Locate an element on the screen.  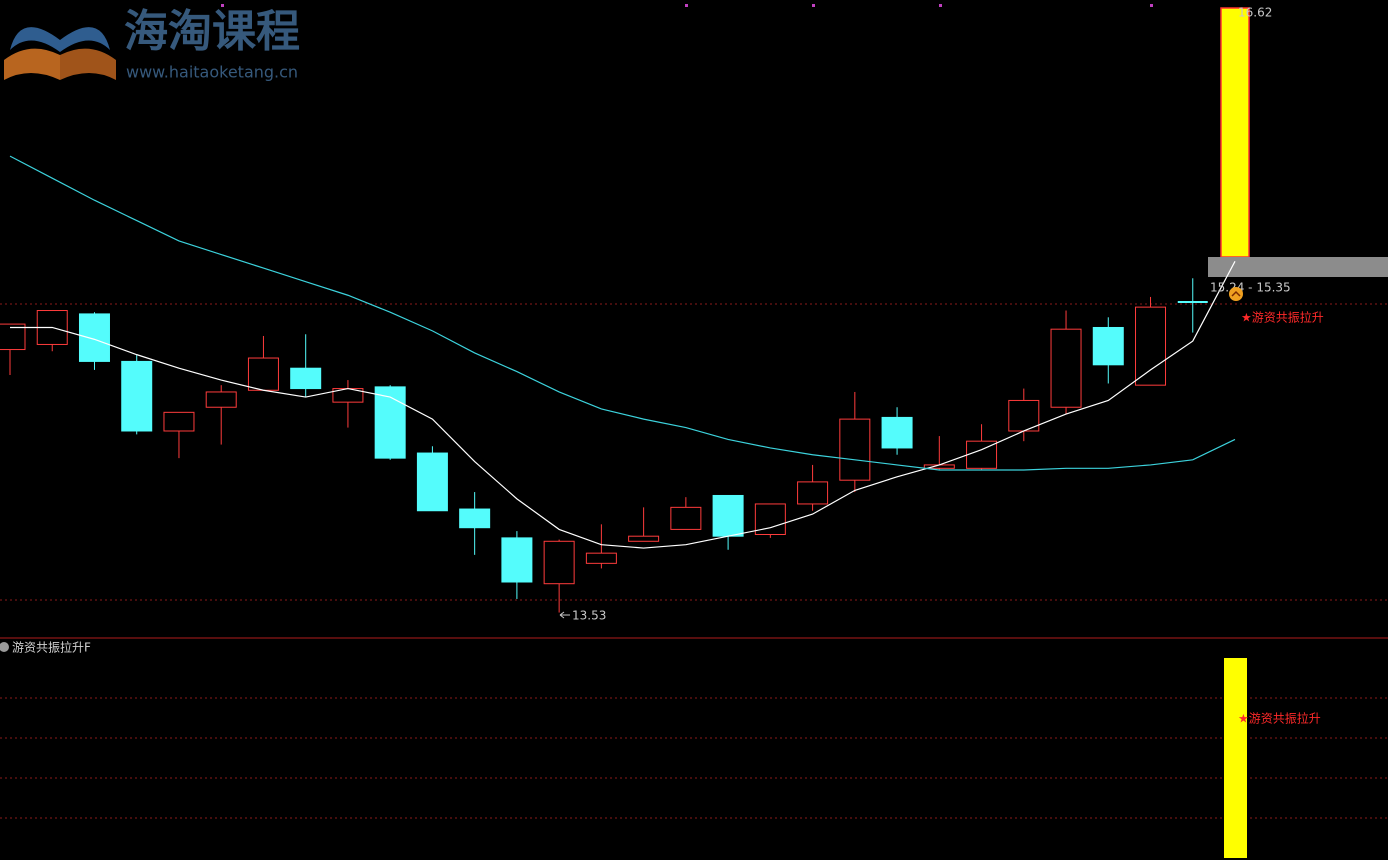
logo-url: www.haitaoketang.cn is located at coordinates (212, 72).